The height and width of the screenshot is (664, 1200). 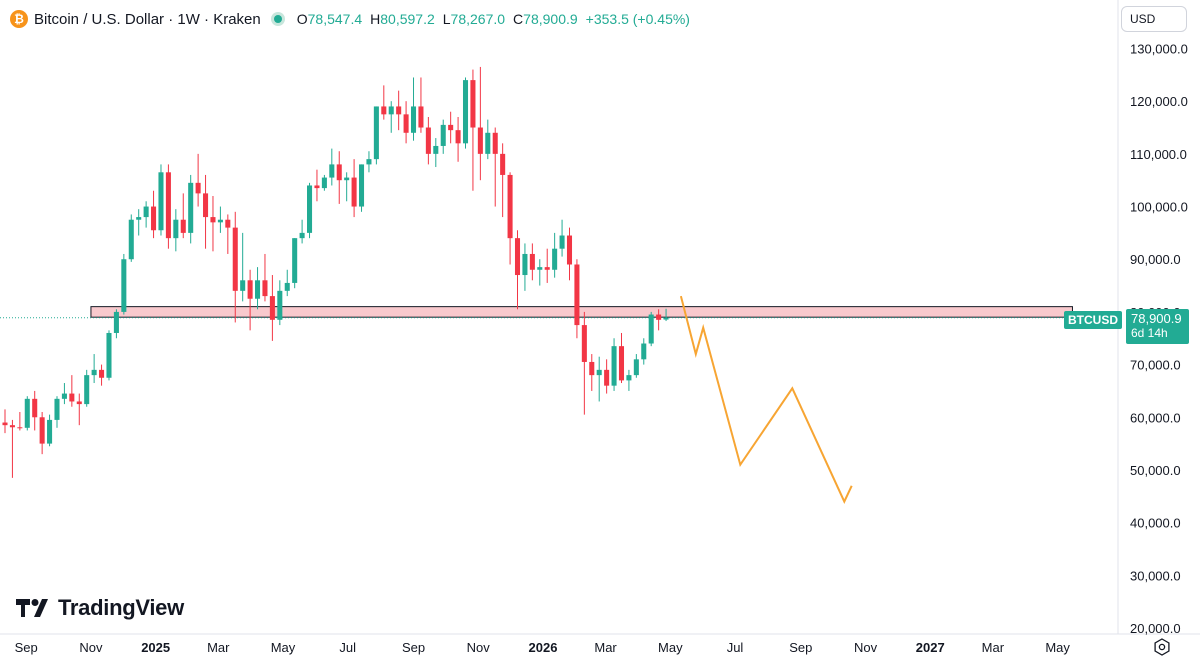 I want to click on ohlc-values: O78,547.4 H80,597.2 L78,267.0 C78,900.9, so click(x=437, y=19).